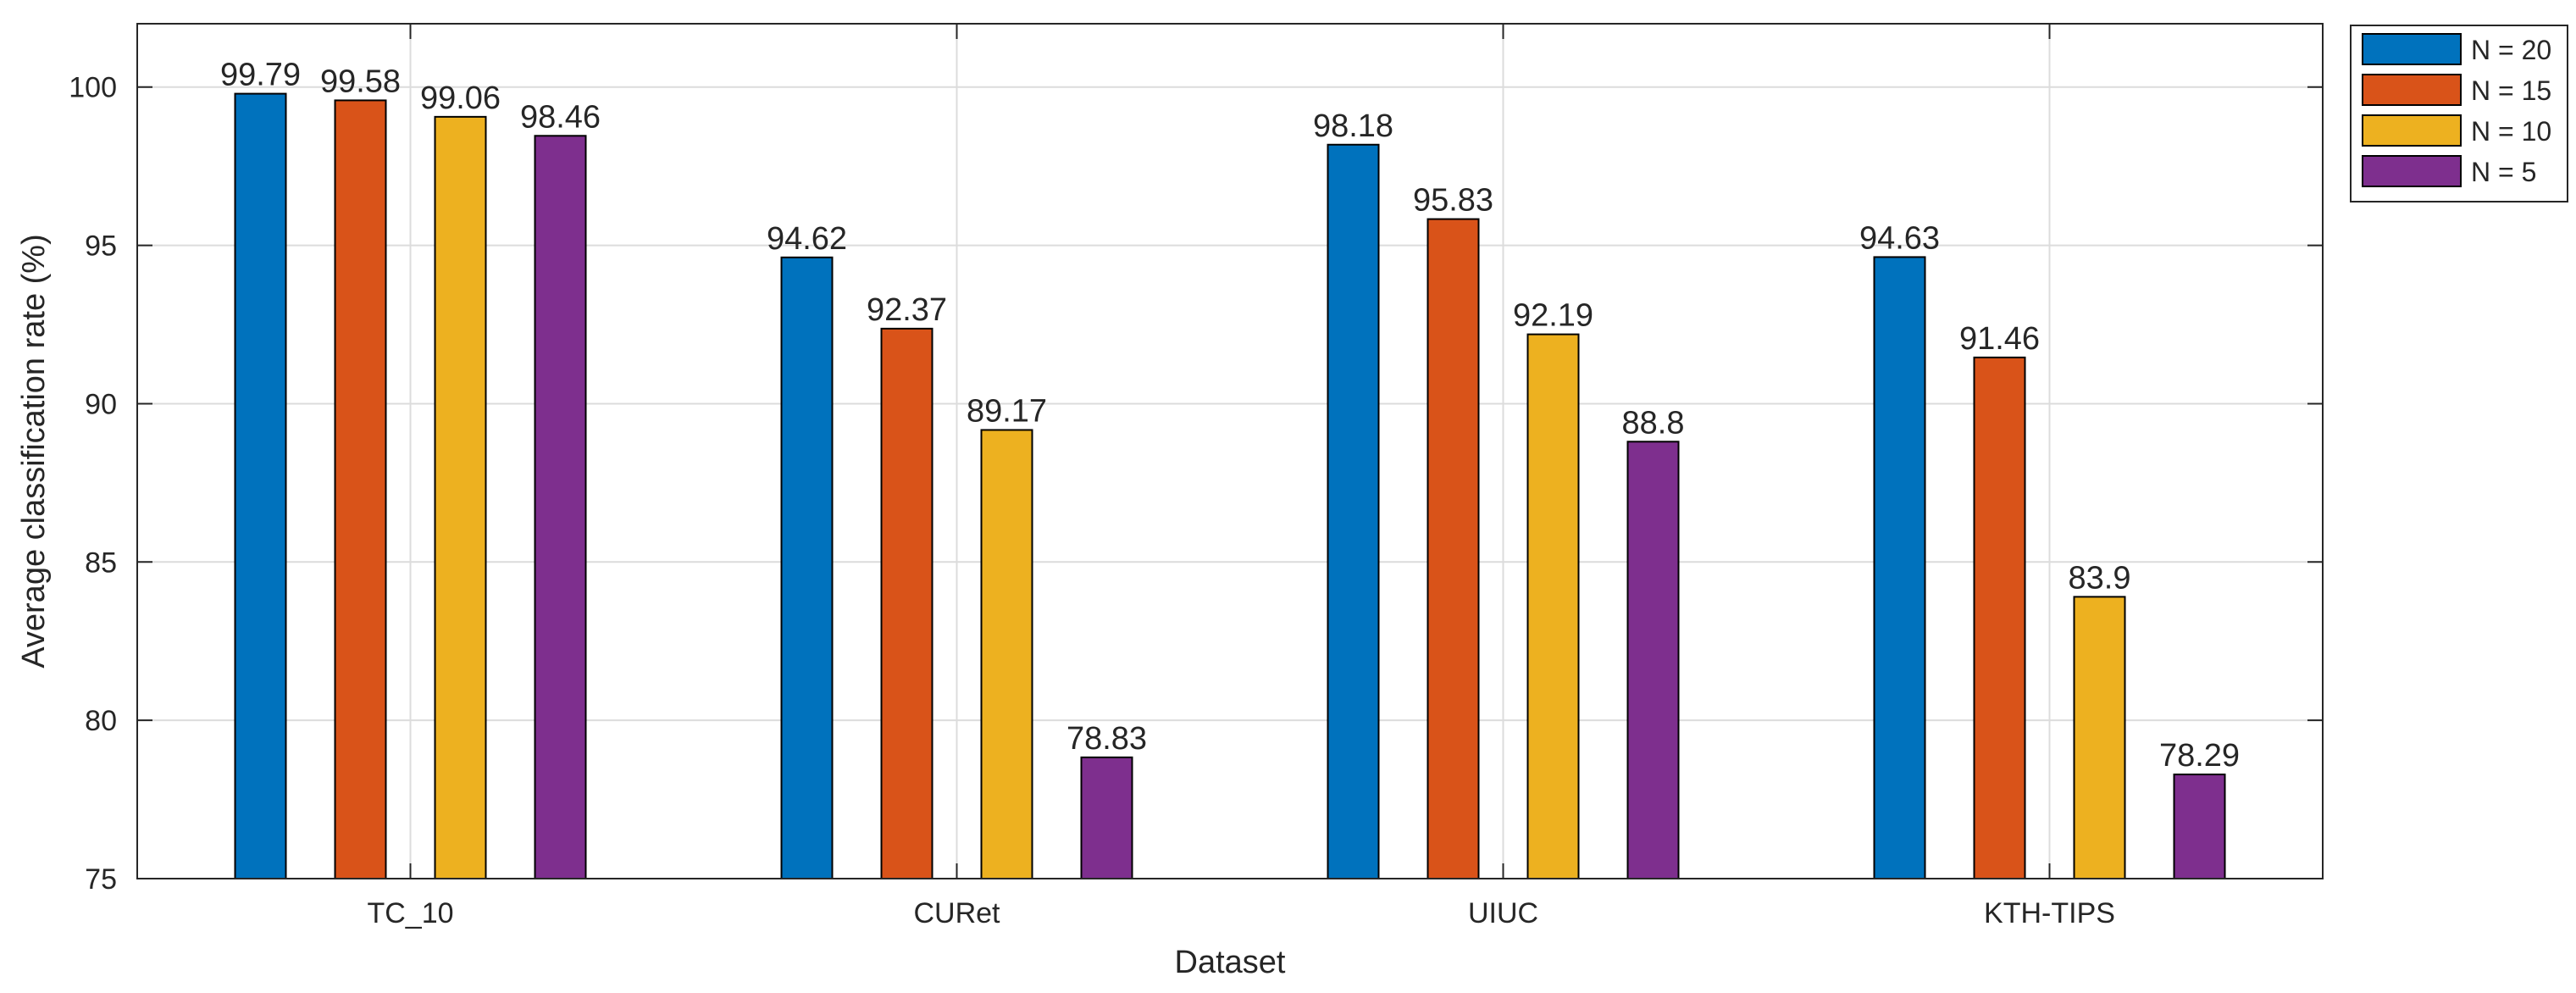 The width and height of the screenshot is (2576, 993). What do you see at coordinates (360, 81) in the screenshot?
I see `data-label: 99.58` at bounding box center [360, 81].